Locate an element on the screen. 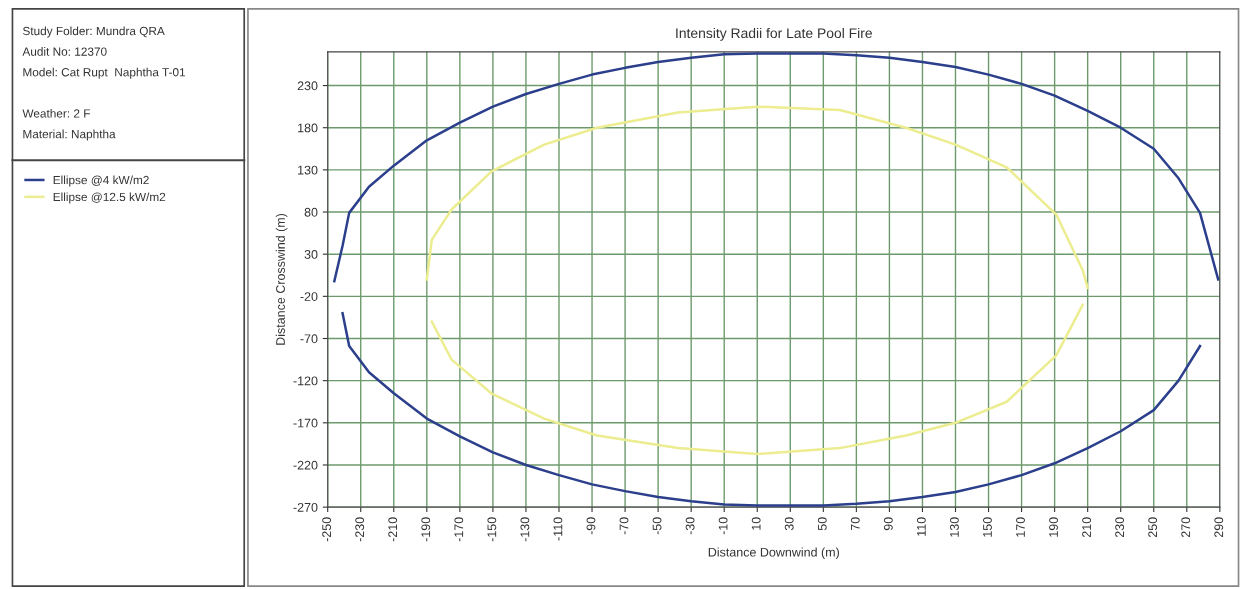  legend-label: Ellipse @12.5 kW/m2 is located at coordinates (109, 198).